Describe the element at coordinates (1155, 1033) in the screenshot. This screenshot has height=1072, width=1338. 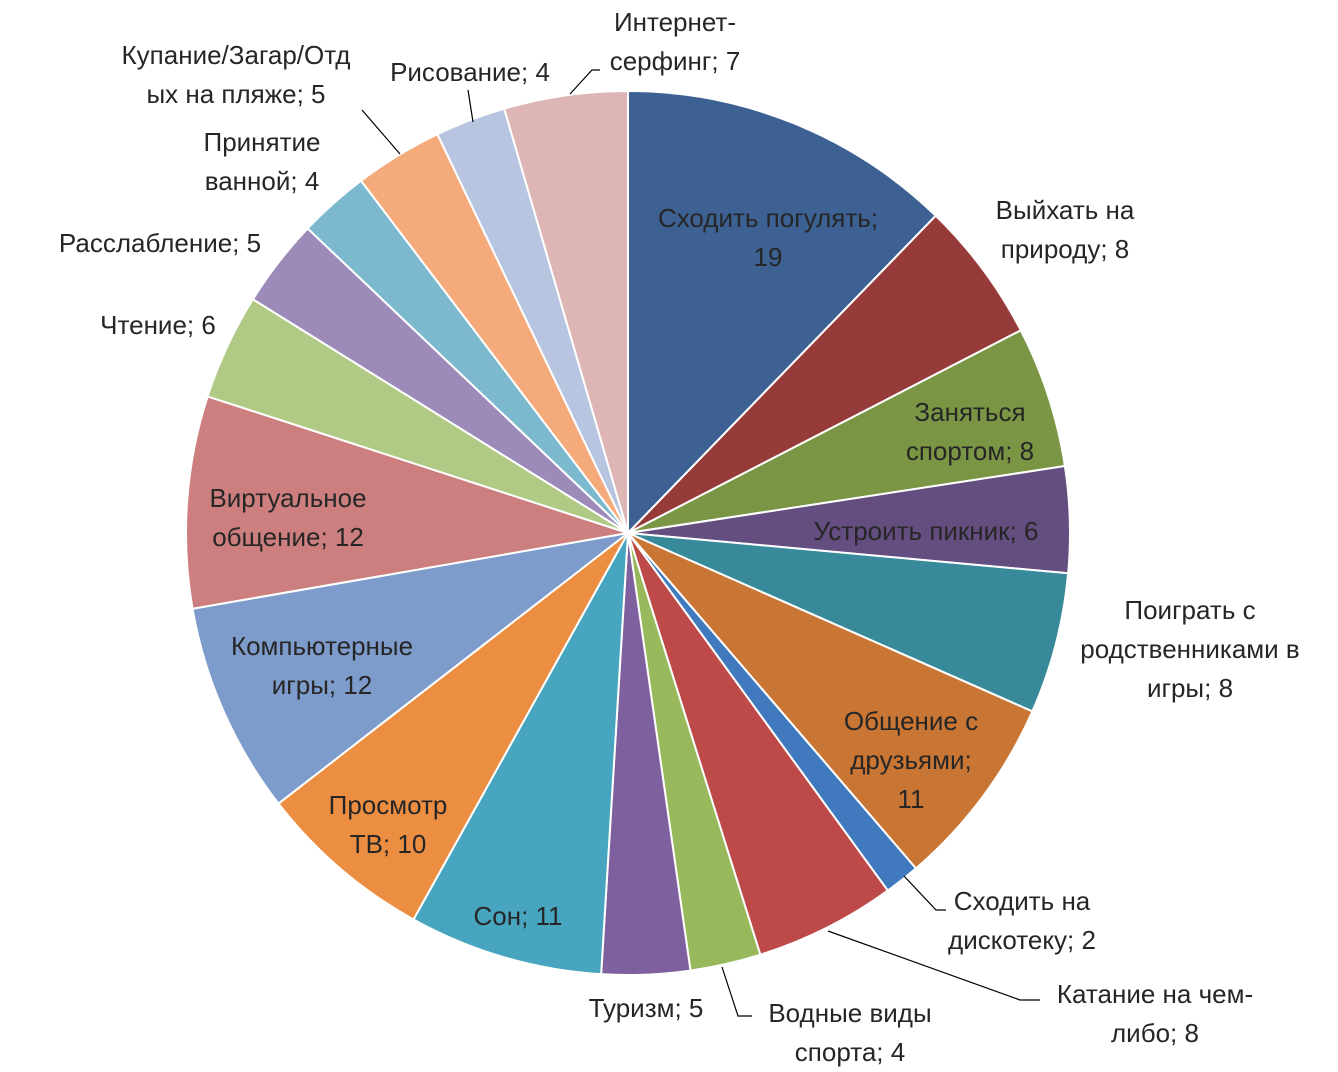
I see `slice-label-line: либо; 8` at that location.